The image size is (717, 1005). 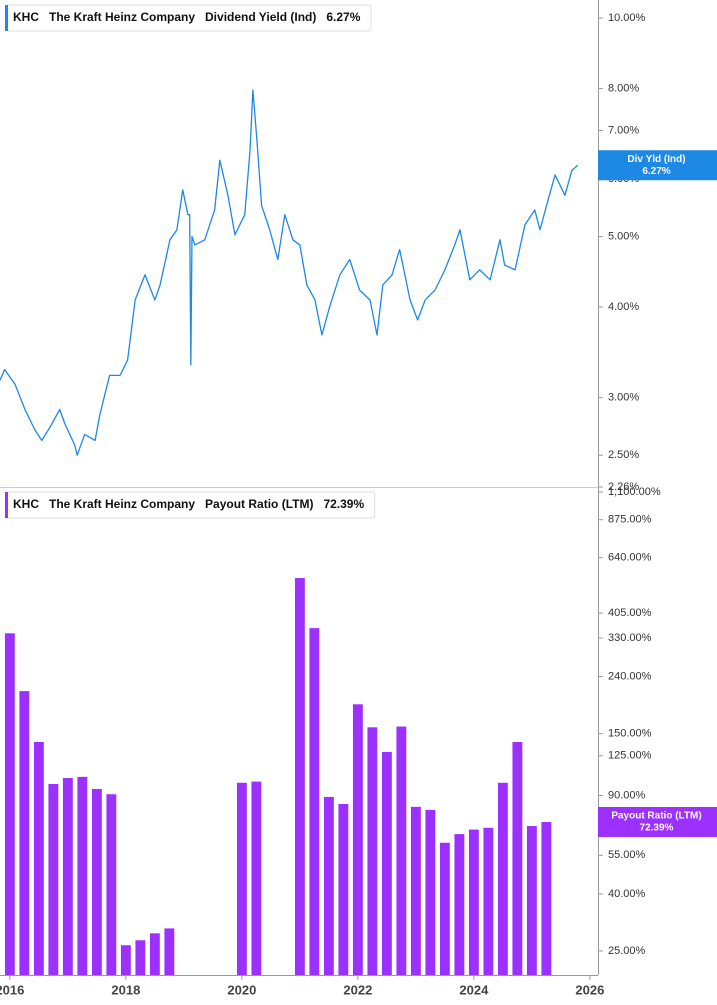 I want to click on y-tick-label: 405.00%, so click(x=630, y=613).